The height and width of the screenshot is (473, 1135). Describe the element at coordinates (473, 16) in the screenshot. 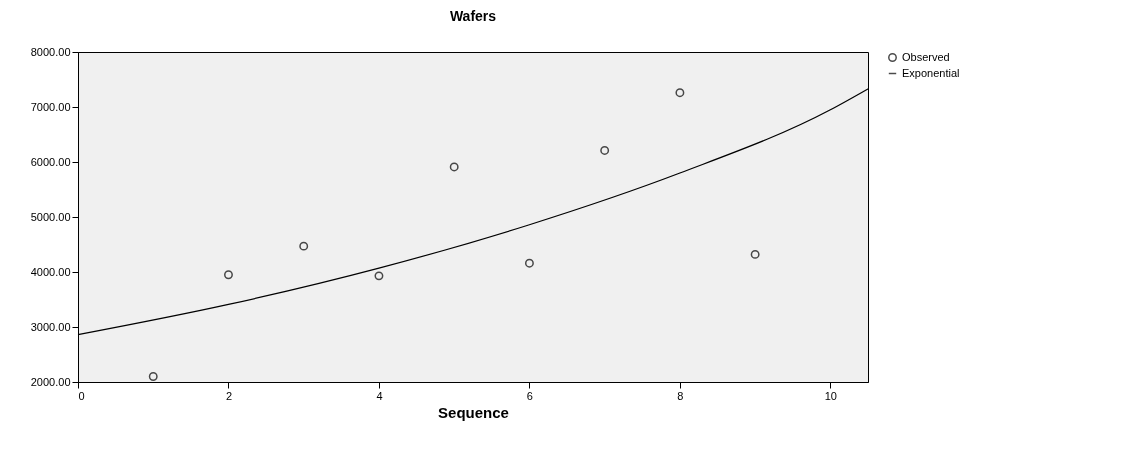

I see `chart-title: Wafers` at that location.